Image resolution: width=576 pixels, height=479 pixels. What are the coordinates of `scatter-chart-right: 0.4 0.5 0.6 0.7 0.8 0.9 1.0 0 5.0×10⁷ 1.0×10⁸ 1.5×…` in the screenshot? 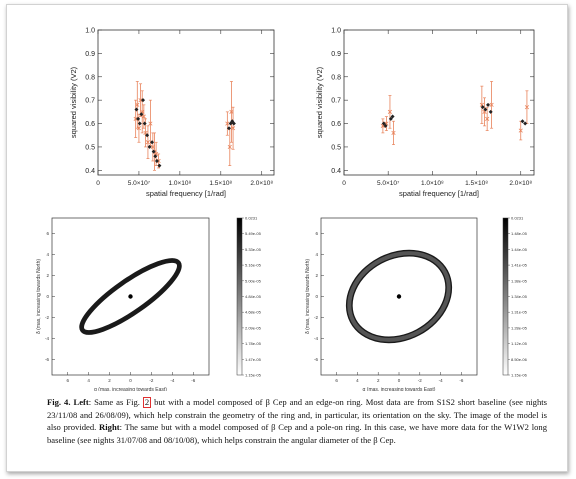 It's located at (425, 113).